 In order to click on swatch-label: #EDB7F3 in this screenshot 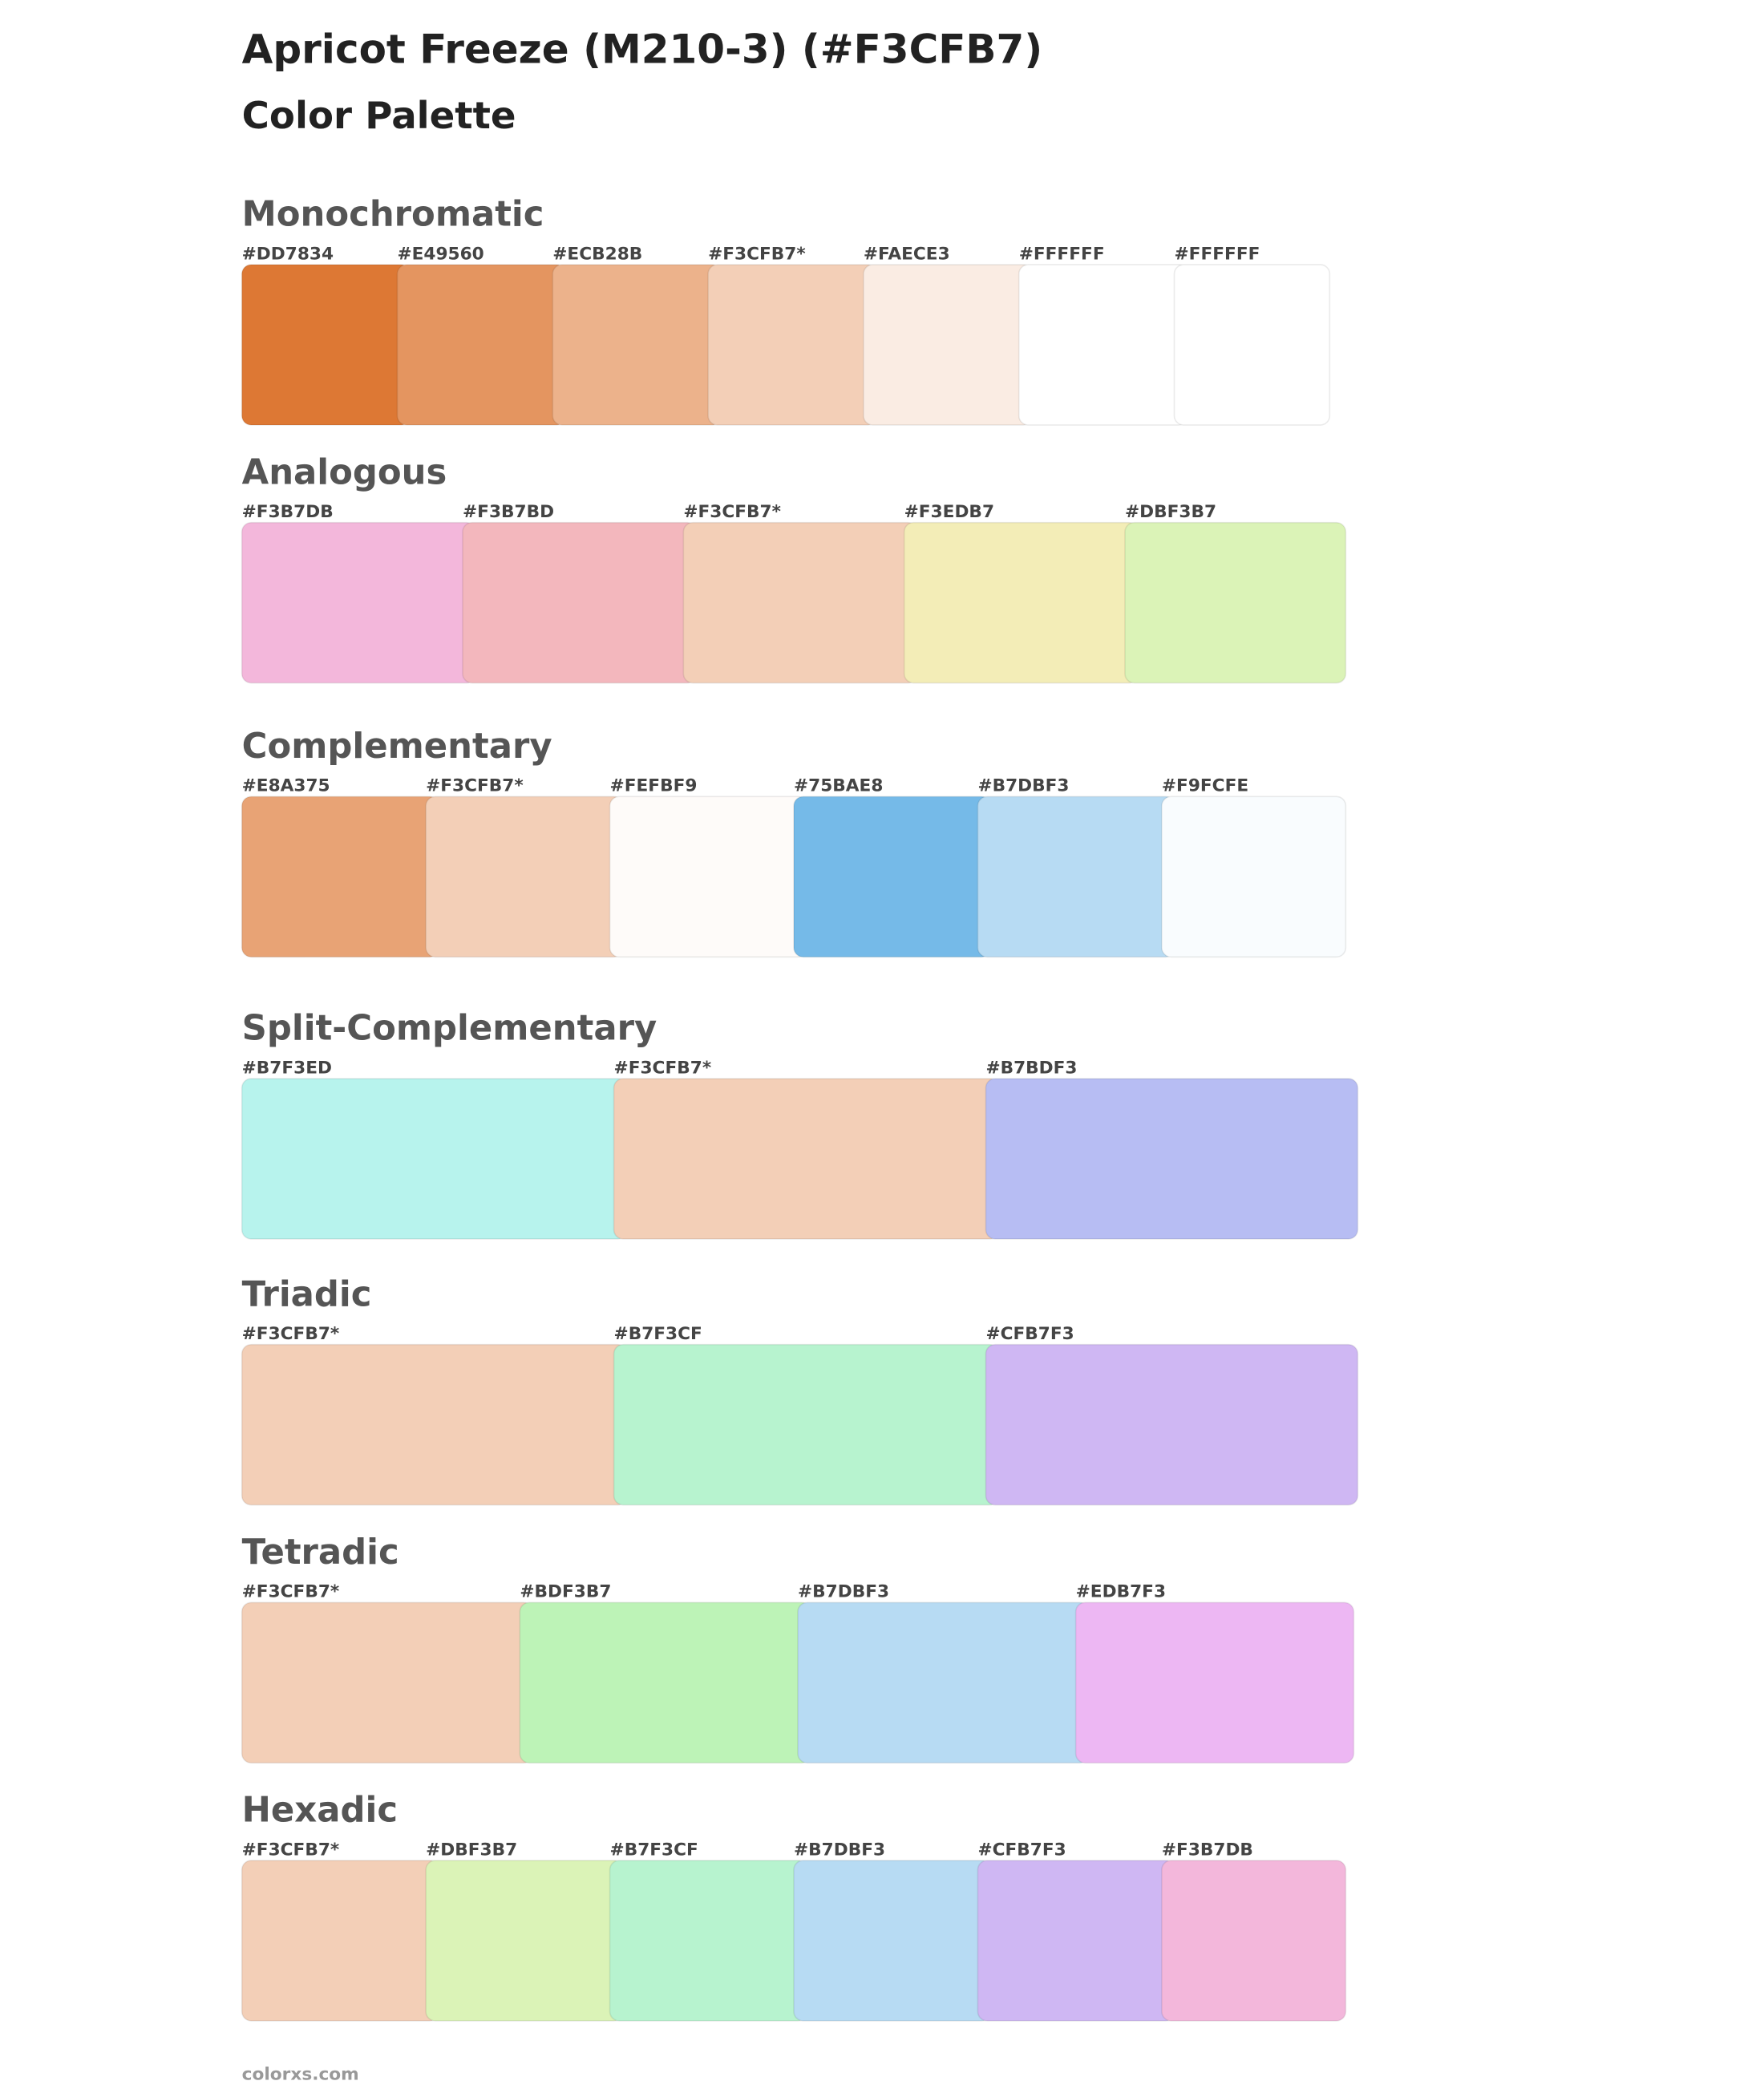, I will do `click(1121, 1592)`.